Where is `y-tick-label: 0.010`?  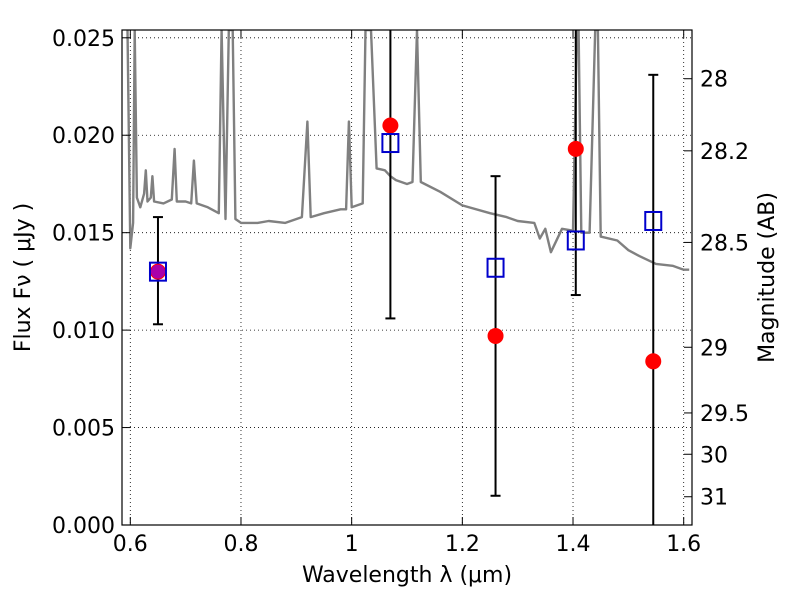
y-tick-label: 0.010 is located at coordinates (83, 331).